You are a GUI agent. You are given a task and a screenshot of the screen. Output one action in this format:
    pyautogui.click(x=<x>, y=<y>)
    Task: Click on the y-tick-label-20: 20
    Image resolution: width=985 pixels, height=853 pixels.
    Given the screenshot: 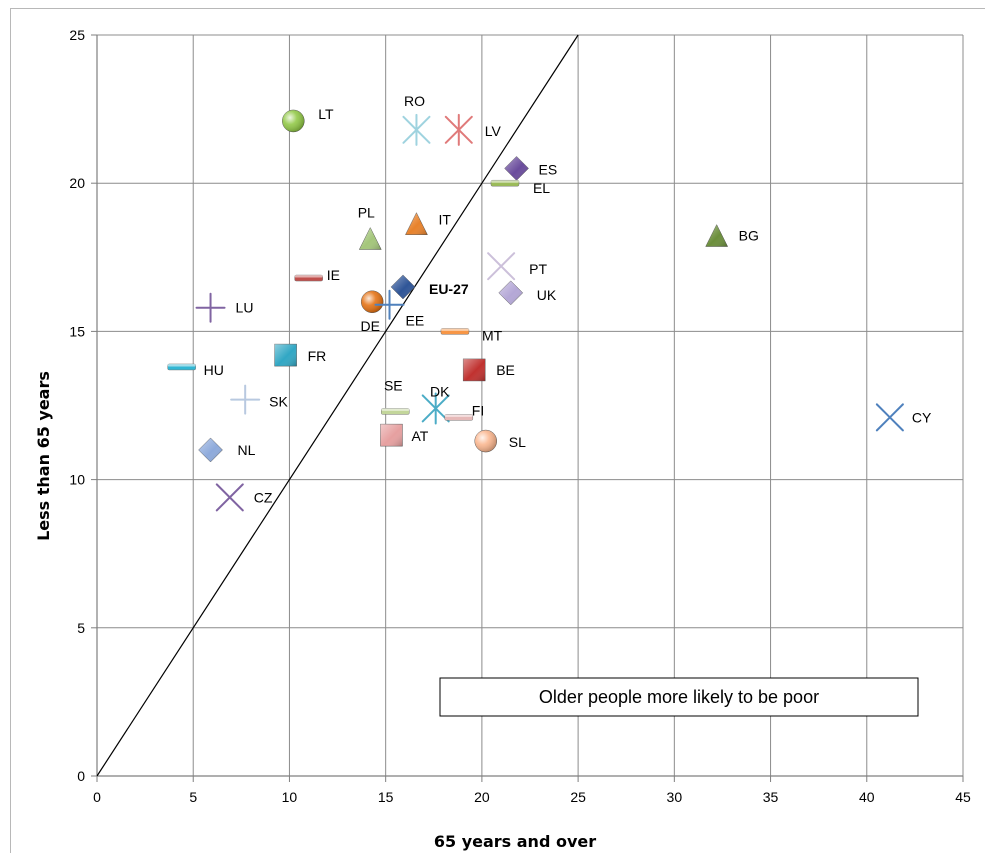 What is the action you would take?
    pyautogui.click(x=77, y=183)
    